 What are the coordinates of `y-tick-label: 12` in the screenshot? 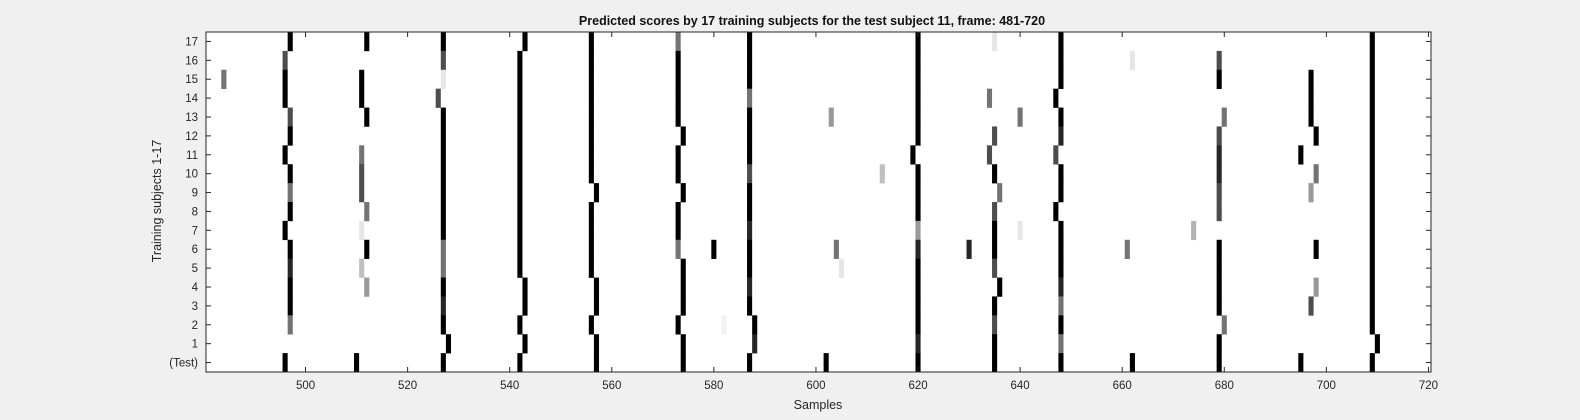 It's located at (191, 137).